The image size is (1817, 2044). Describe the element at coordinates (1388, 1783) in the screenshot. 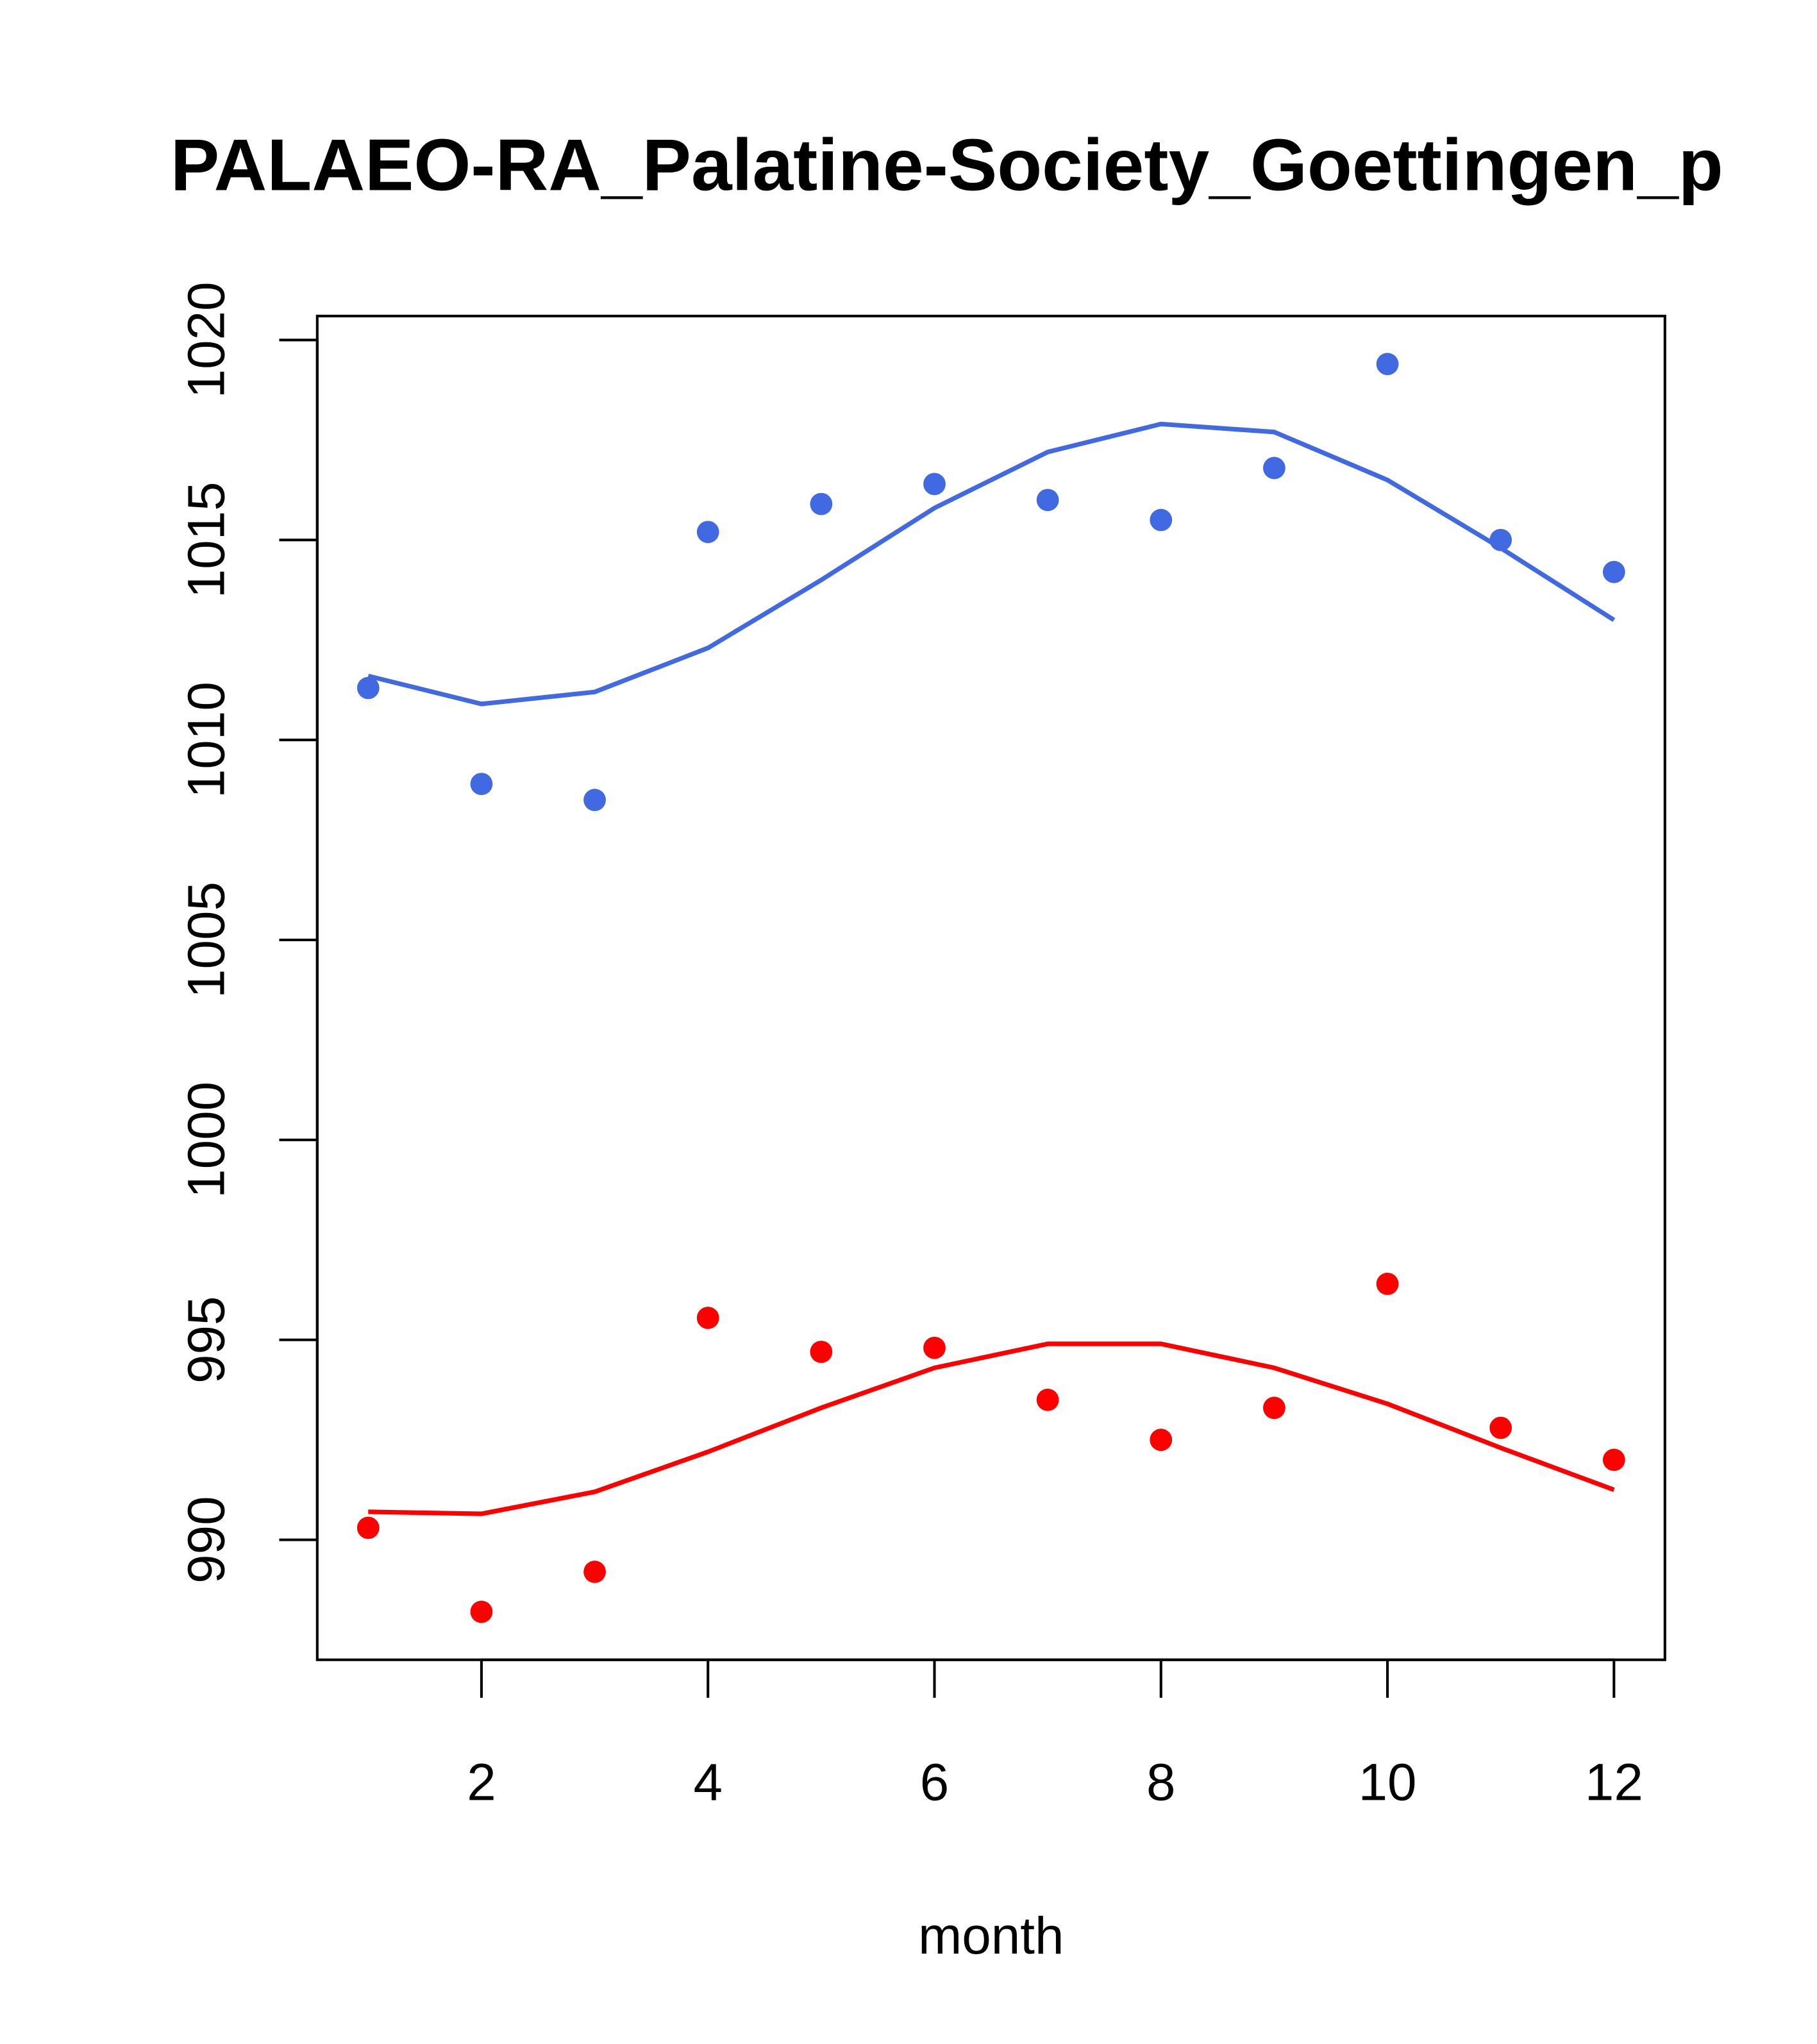

I see `x-tick-label: 10` at that location.